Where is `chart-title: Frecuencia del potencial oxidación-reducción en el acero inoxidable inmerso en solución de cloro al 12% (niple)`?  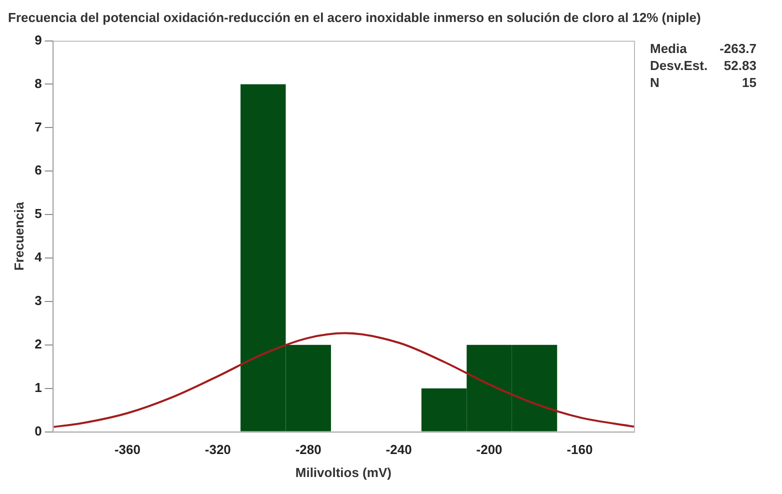 chart-title: Frecuencia del potencial oxidación-reducción en el acero inoxidable inmerso en solución de cloro al 12% (niple) is located at coordinates (354, 17).